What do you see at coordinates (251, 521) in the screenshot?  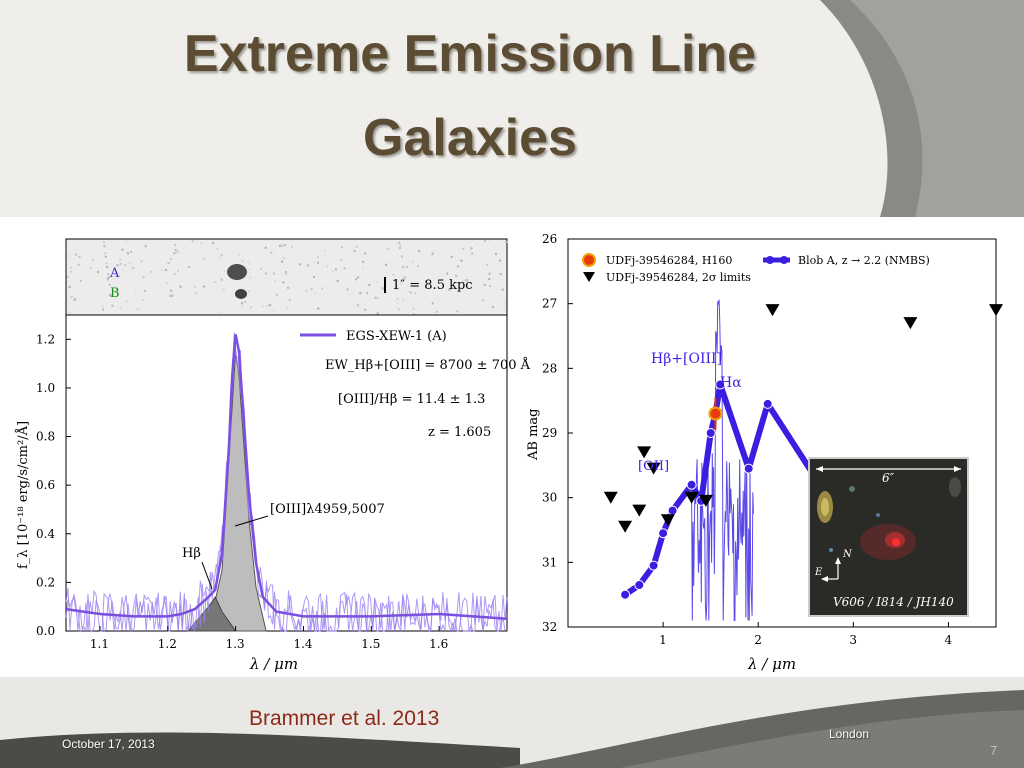 I see `oiii-pointer` at bounding box center [251, 521].